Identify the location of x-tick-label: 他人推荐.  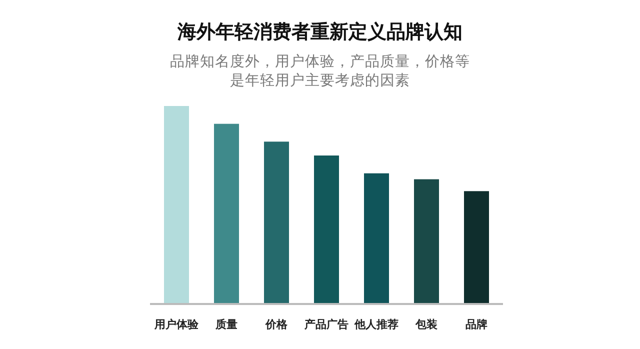
(376, 324).